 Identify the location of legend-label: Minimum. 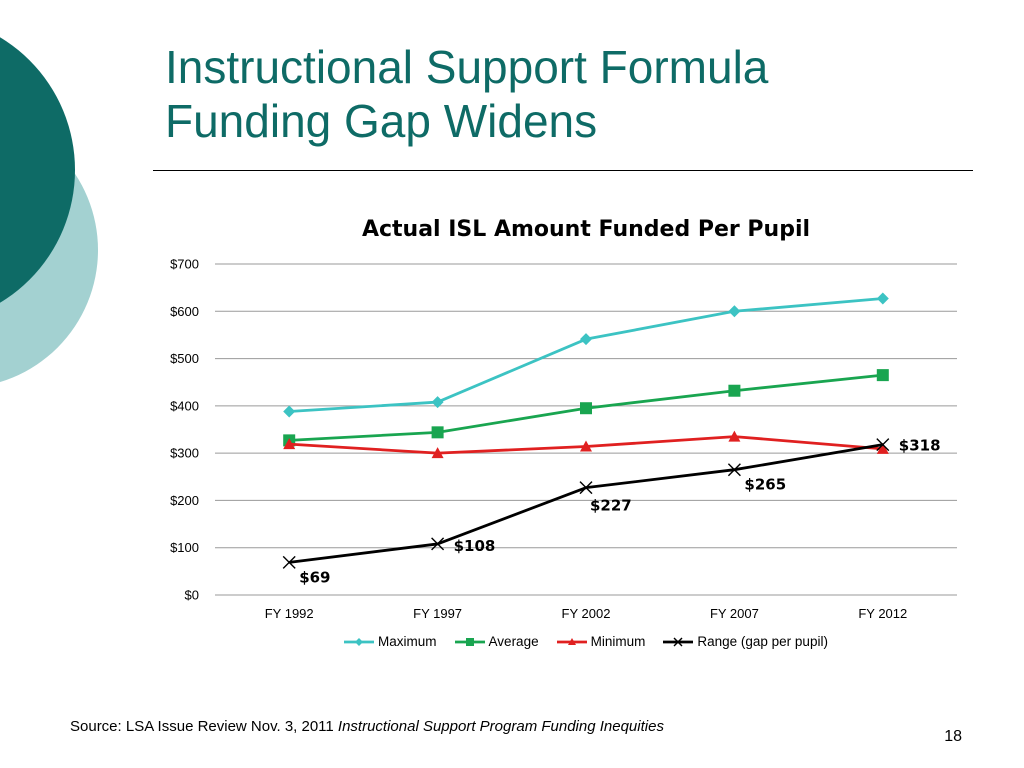
(618, 641).